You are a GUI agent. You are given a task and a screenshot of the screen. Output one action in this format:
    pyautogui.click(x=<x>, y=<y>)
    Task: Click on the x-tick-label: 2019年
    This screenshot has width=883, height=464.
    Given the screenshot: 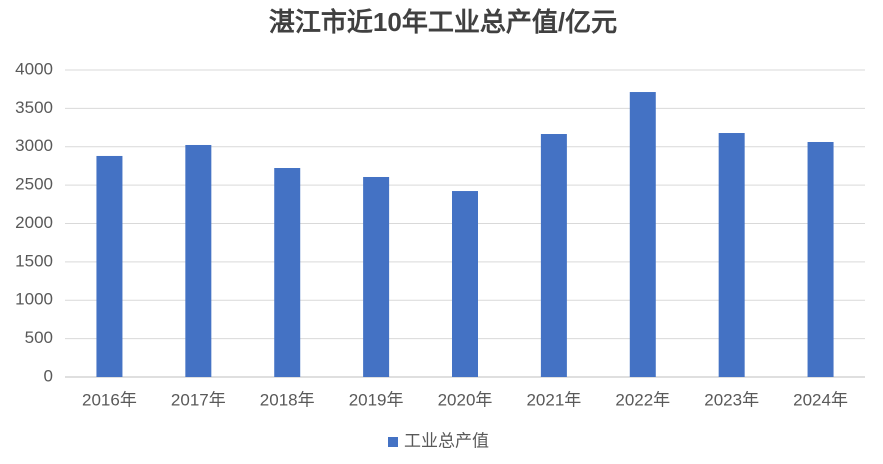 What is the action you would take?
    pyautogui.click(x=376, y=399)
    